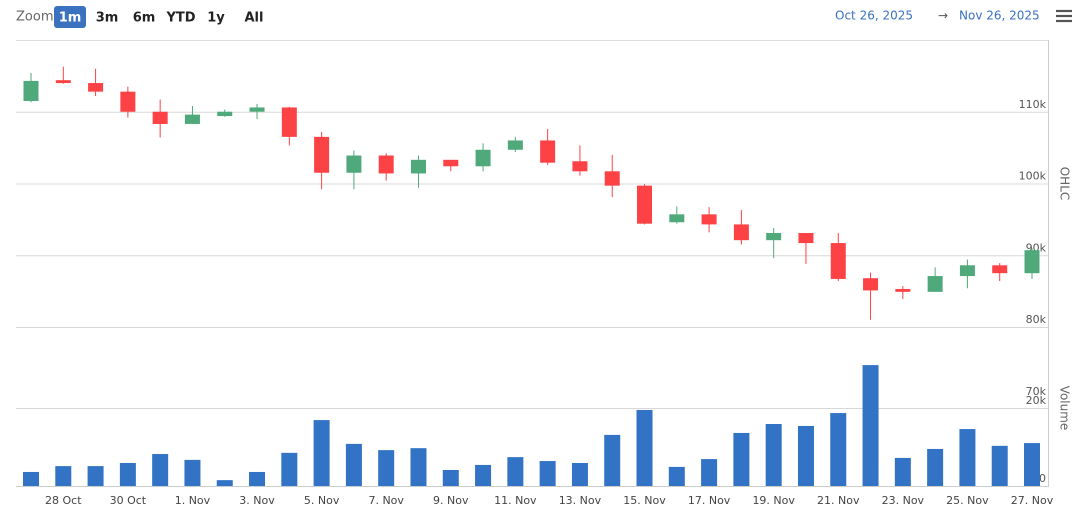 This screenshot has width=1082, height=514. Describe the element at coordinates (128, 500) in the screenshot. I see `x-tick-label: 30 Oct` at that location.